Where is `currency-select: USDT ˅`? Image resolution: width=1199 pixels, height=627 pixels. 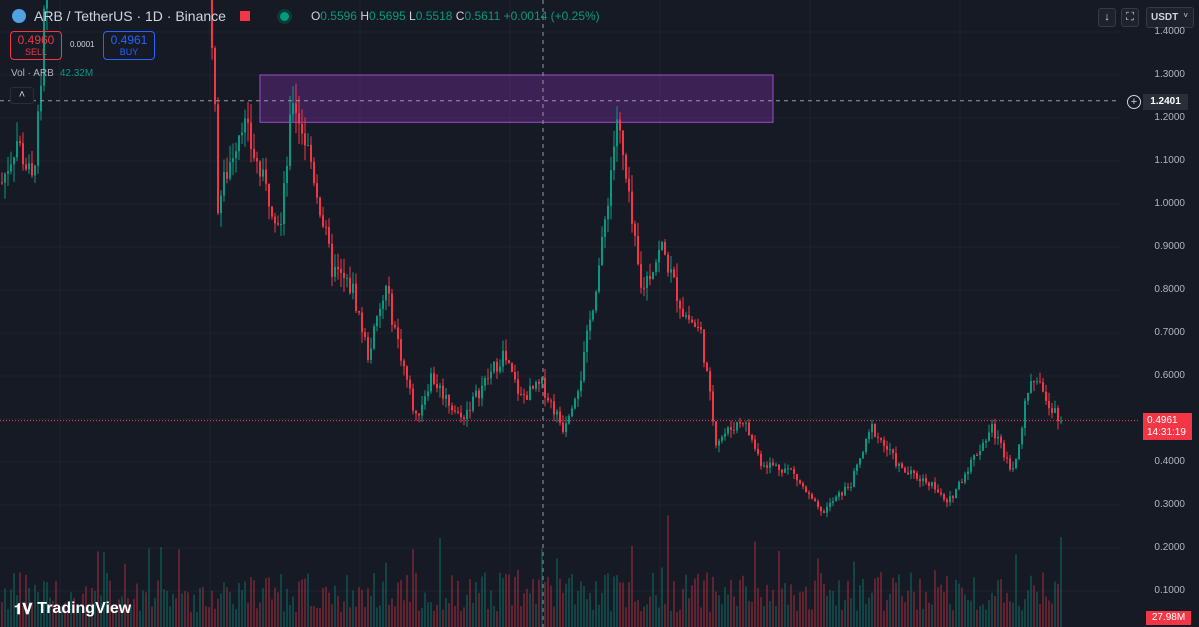 currency-select: USDT ˅ is located at coordinates (1170, 17).